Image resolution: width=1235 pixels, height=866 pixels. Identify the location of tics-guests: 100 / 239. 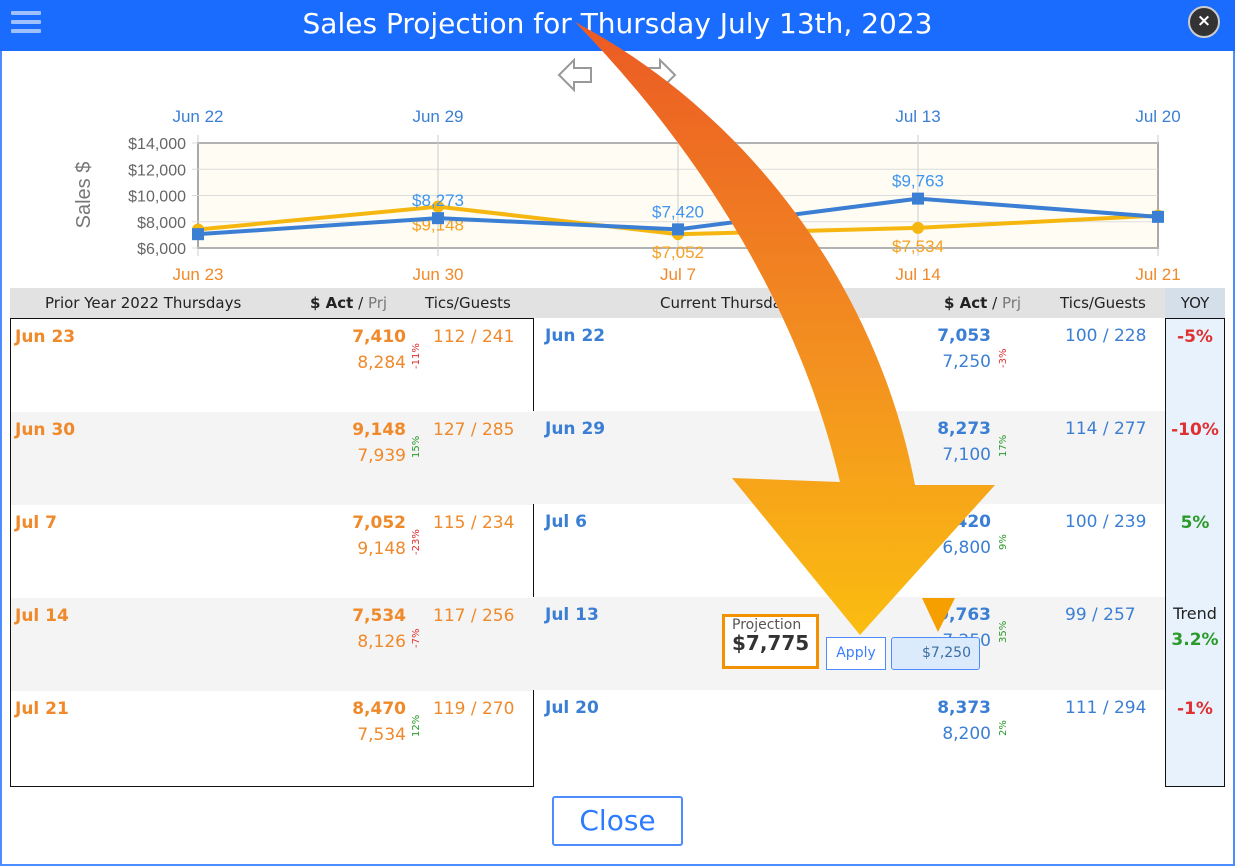
(1106, 522).